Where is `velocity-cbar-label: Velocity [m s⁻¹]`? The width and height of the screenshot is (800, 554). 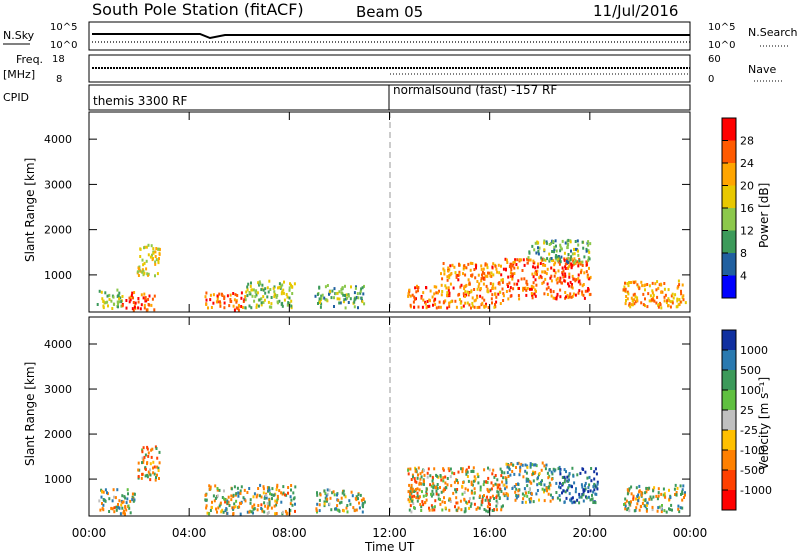 velocity-cbar-label: Velocity [m s⁻¹] is located at coordinates (764, 423).